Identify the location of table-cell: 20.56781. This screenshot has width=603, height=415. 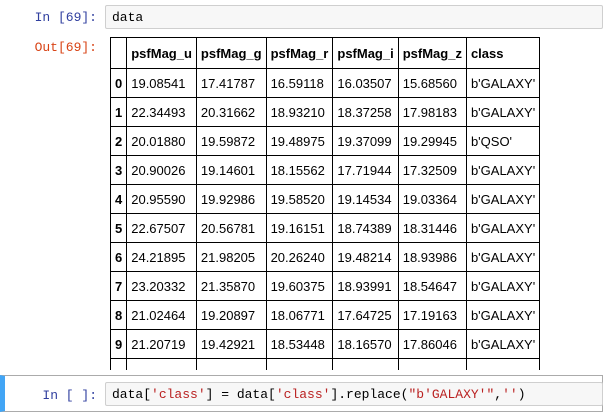
(231, 228).